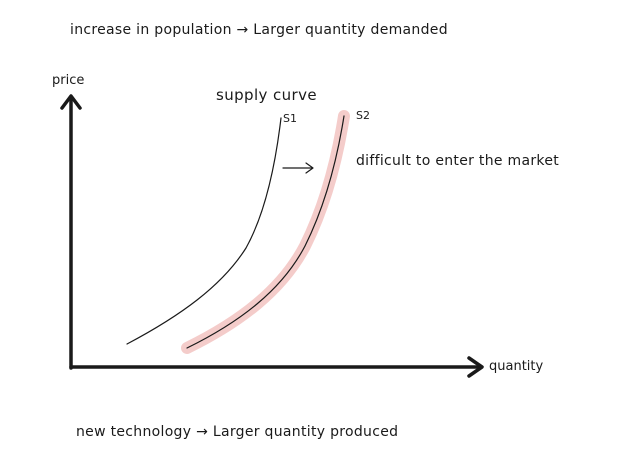  Describe the element at coordinates (516, 366) in the screenshot. I see `x-axis-label: quantity` at that location.